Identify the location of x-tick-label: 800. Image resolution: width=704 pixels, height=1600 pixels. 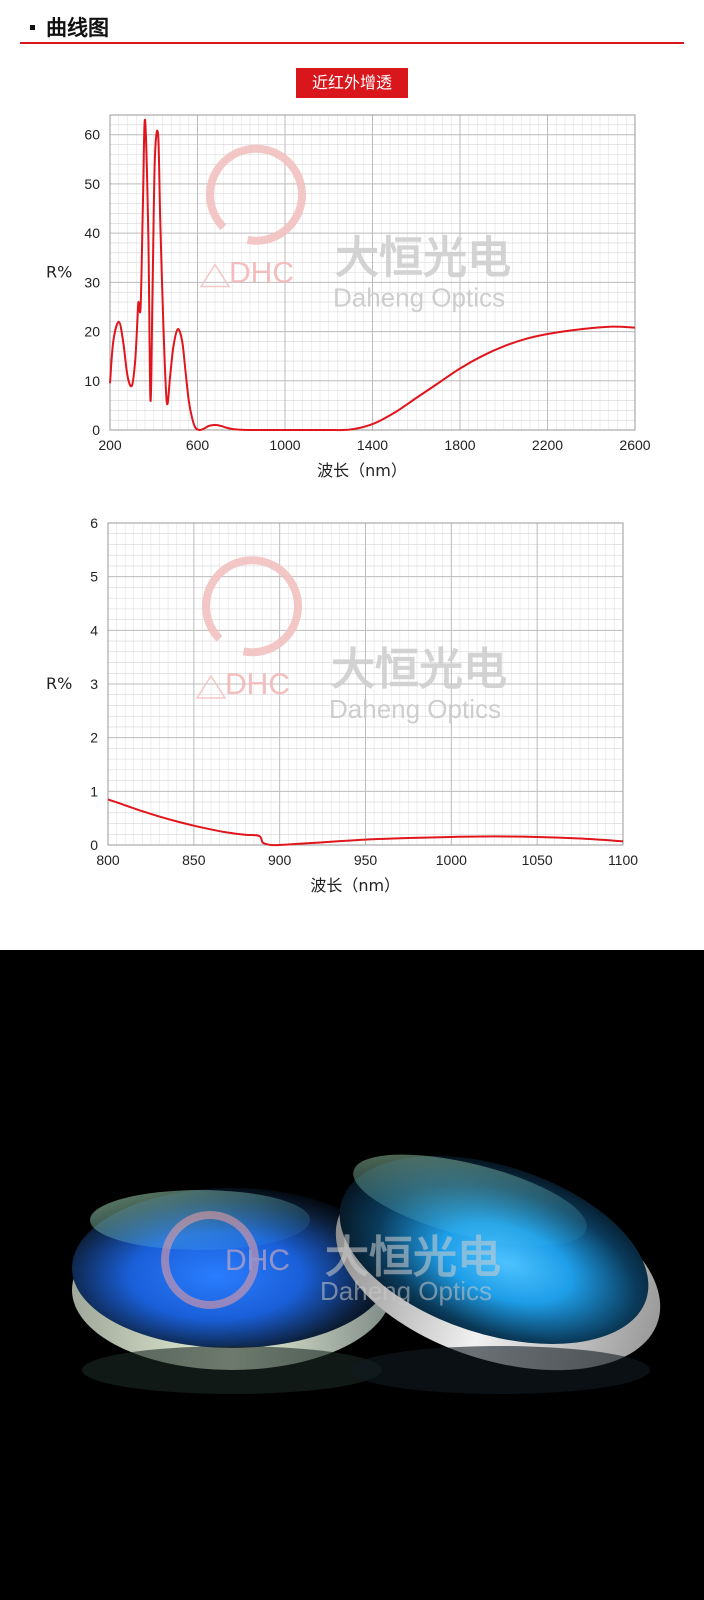
(108, 860).